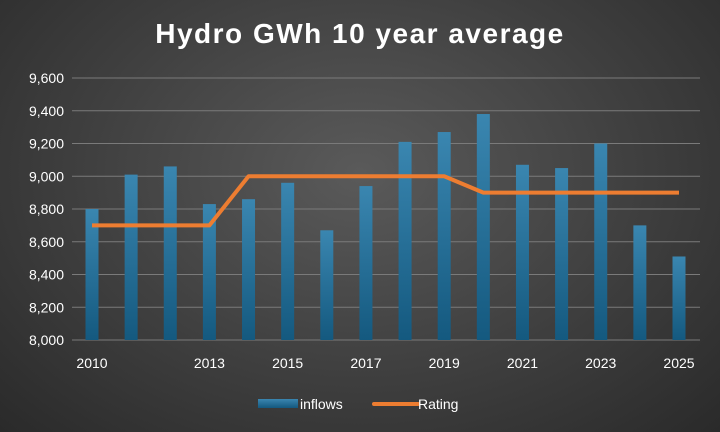 This screenshot has width=720, height=432. I want to click on x-tick-label: 2025, so click(678, 363).